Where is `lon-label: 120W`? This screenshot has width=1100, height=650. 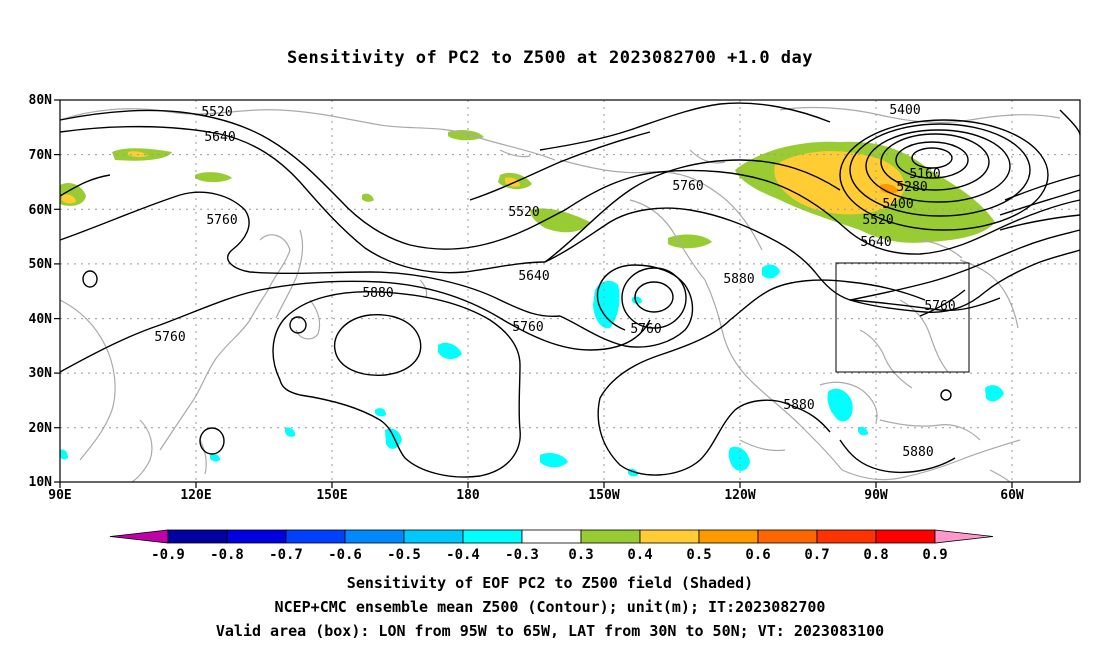 lon-label: 120W is located at coordinates (739, 495).